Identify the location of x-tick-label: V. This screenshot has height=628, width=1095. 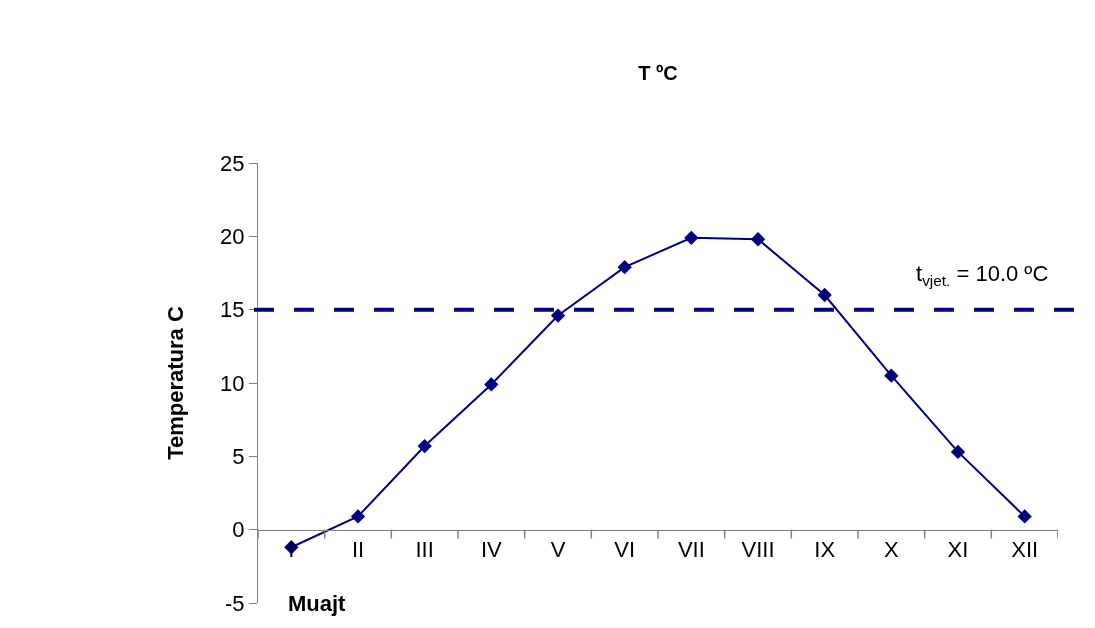
(558, 550).